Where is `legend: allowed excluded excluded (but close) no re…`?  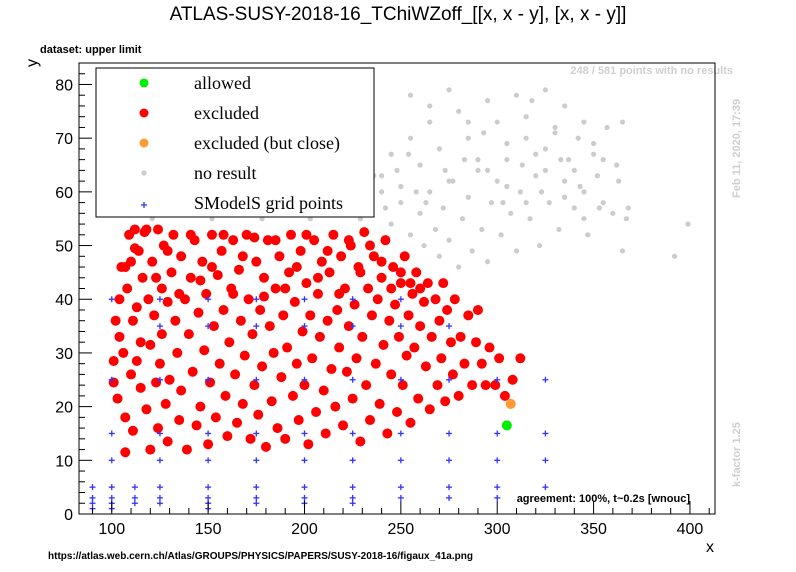 legend: allowed excluded excluded (but close) no re… is located at coordinates (235, 142).